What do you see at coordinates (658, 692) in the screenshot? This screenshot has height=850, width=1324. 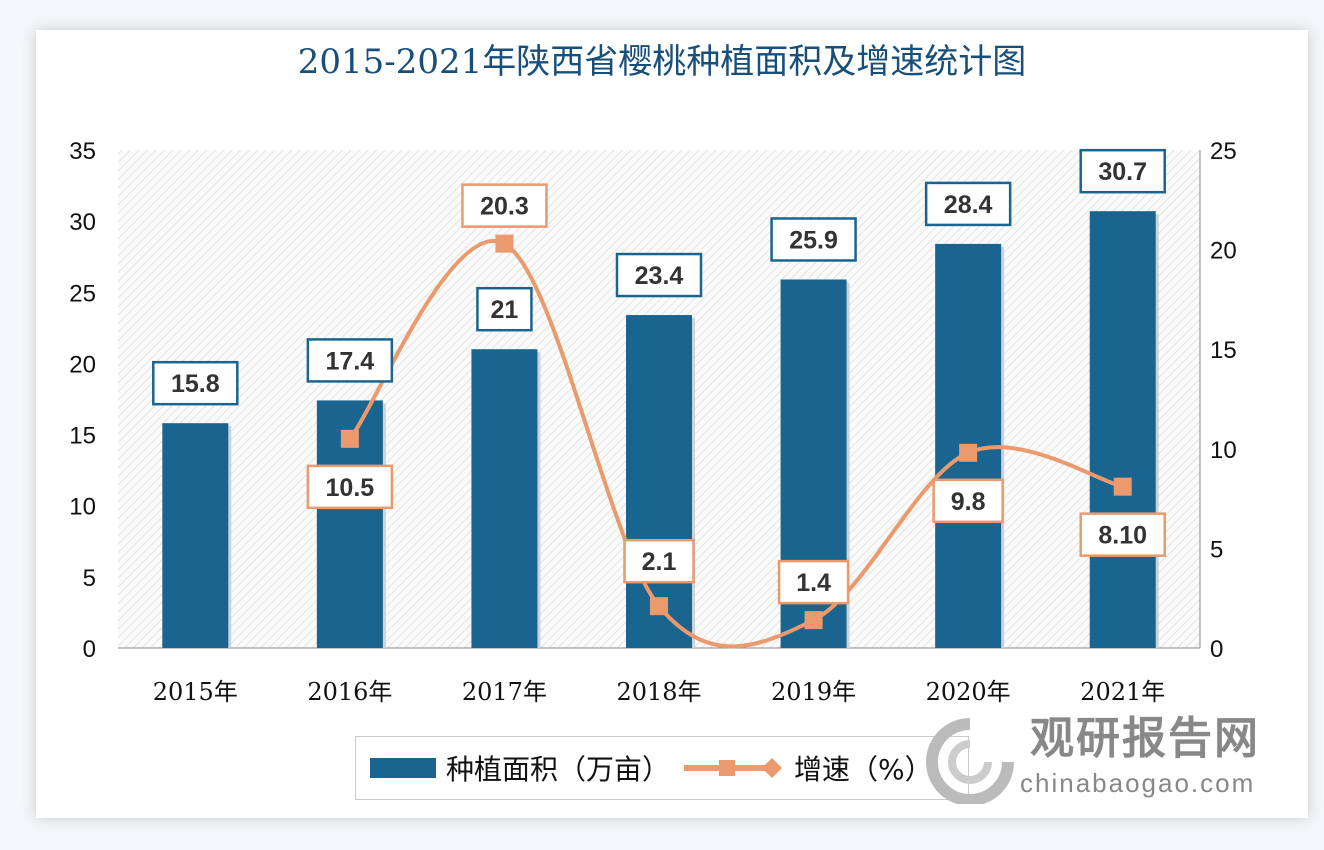 I see `x-tick: 2018年` at bounding box center [658, 692].